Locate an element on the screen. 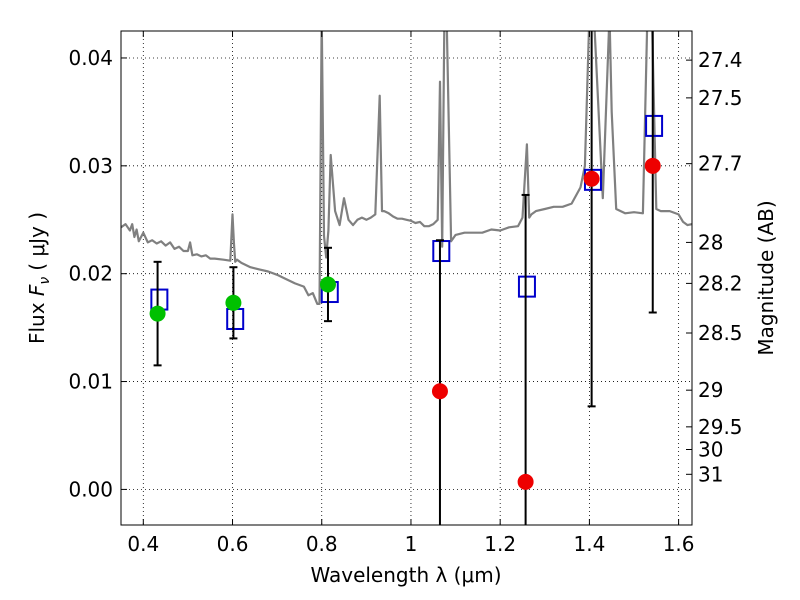 The height and width of the screenshot is (600, 800). y-axis-title: Flux Fν ( μJy ) is located at coordinates (39, 278).